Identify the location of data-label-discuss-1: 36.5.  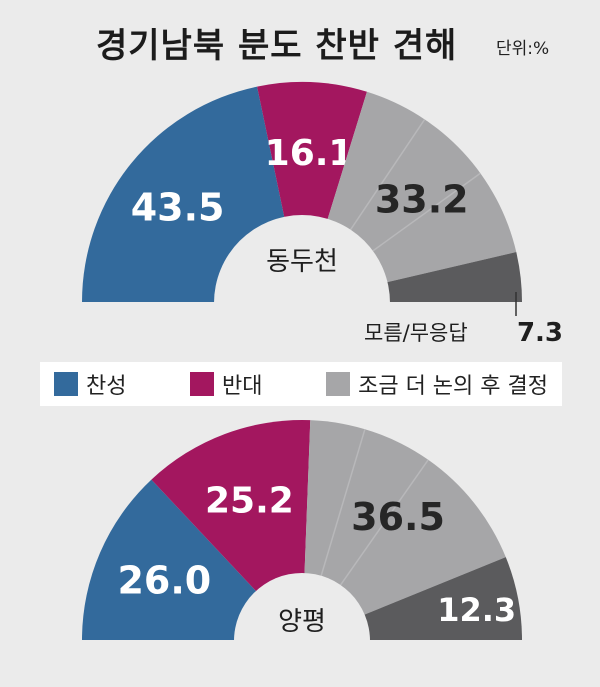
(398, 517).